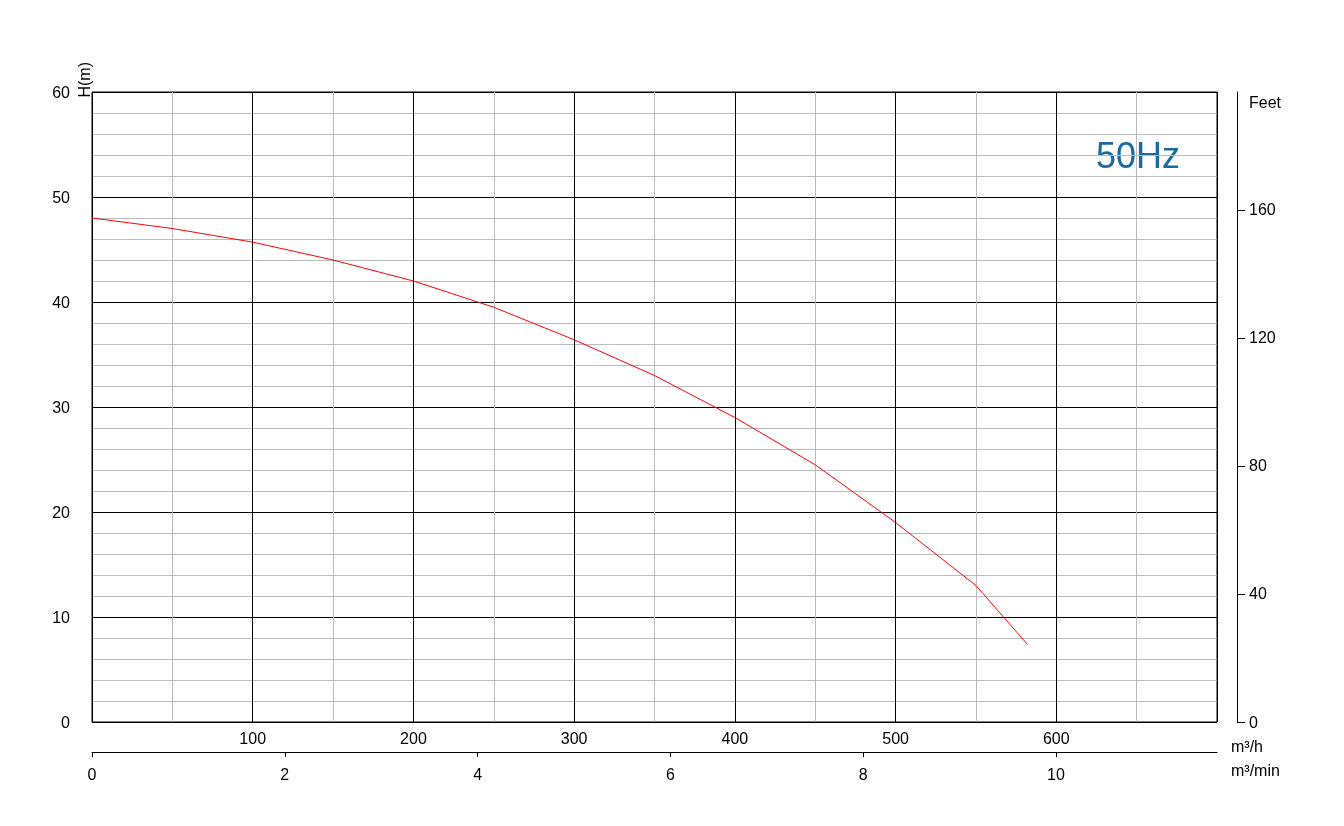 The width and height of the screenshot is (1344, 826). I want to click on y-tick-label: 30, so click(61, 407).